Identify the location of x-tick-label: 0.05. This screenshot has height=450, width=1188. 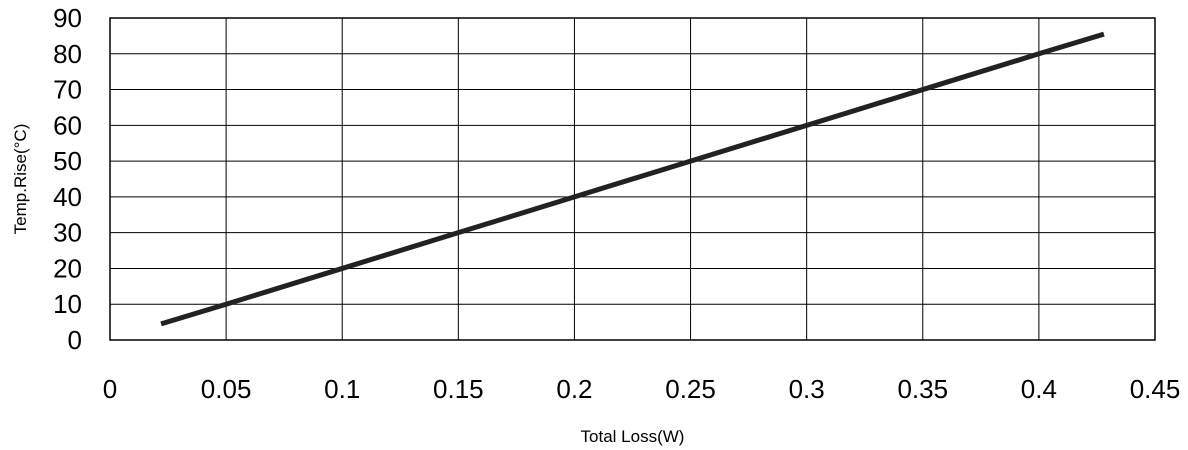
(226, 389).